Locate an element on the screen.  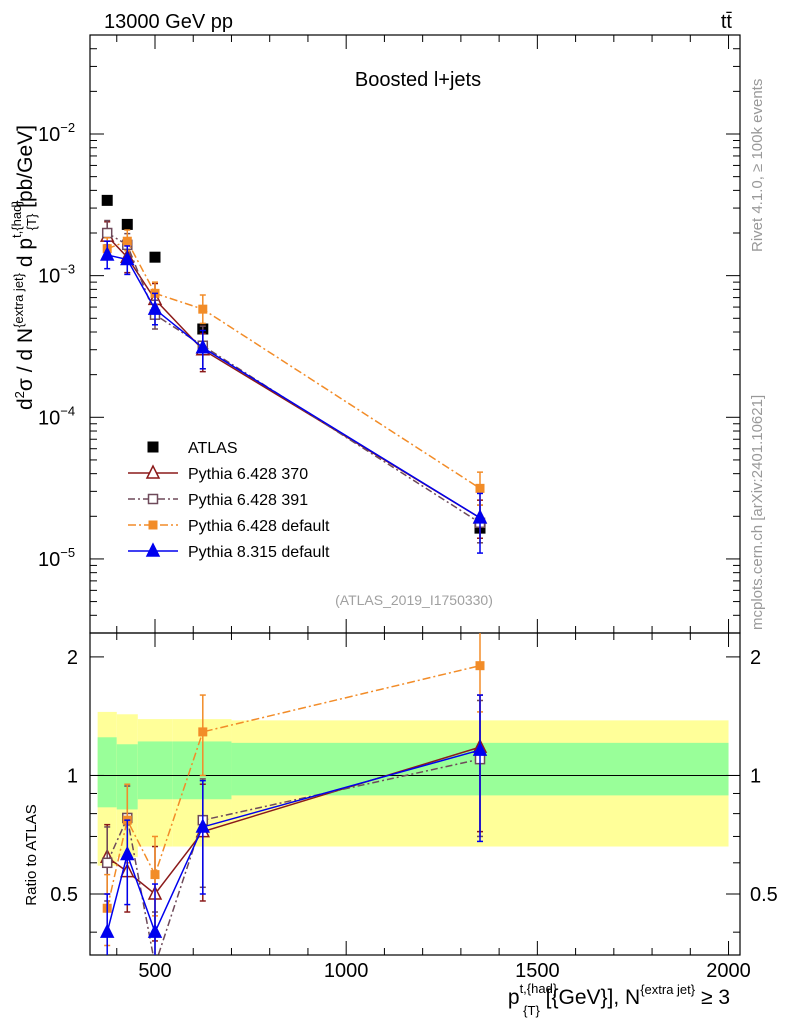
x-tick-label: 2000 is located at coordinates (728, 971).